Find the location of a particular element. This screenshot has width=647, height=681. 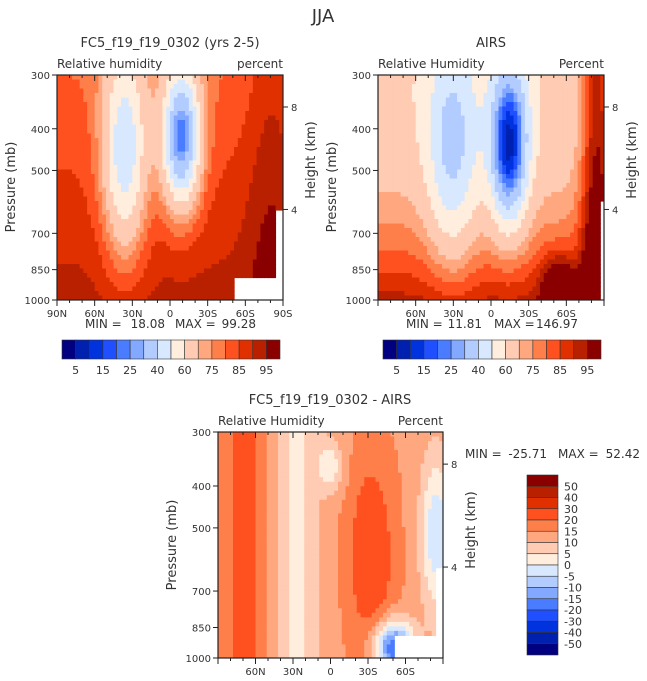

max-value: 99.28 is located at coordinates (239, 324).